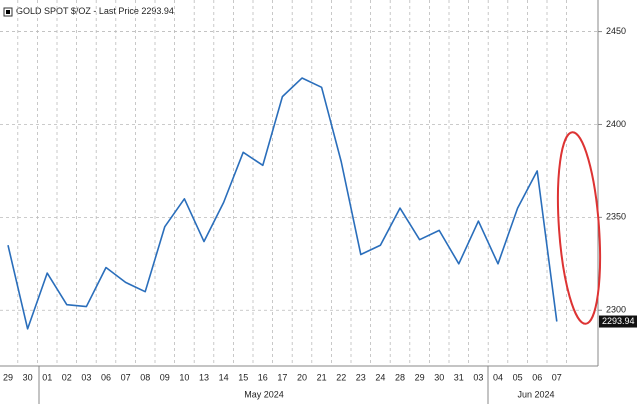  I want to click on x-tick-label: 10, so click(184, 377).